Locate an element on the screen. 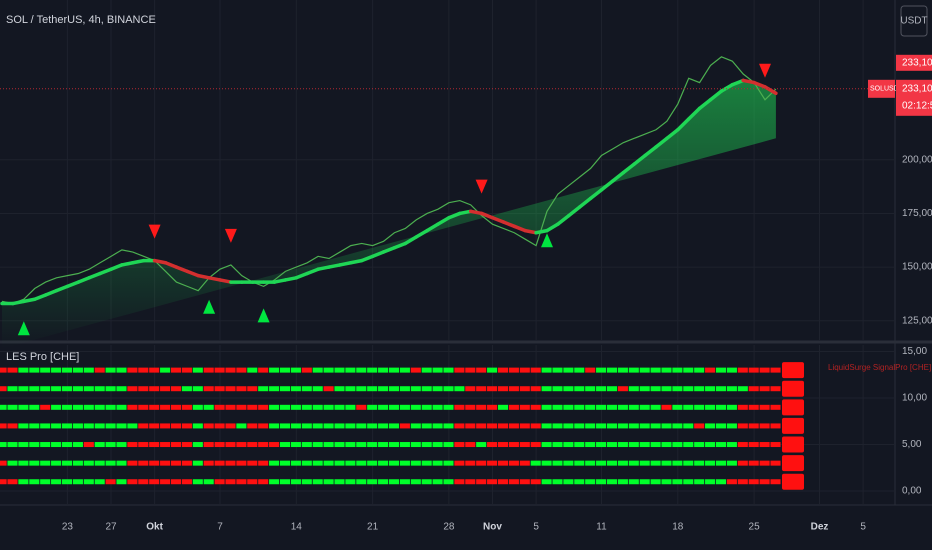 The height and width of the screenshot is (550, 932). price-tag-bg is located at coordinates (914, 97).